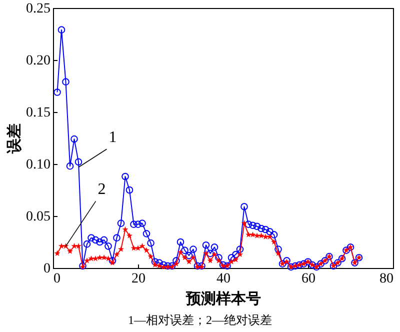  I want to click on y-tick-label: 0, so click(47, 269).